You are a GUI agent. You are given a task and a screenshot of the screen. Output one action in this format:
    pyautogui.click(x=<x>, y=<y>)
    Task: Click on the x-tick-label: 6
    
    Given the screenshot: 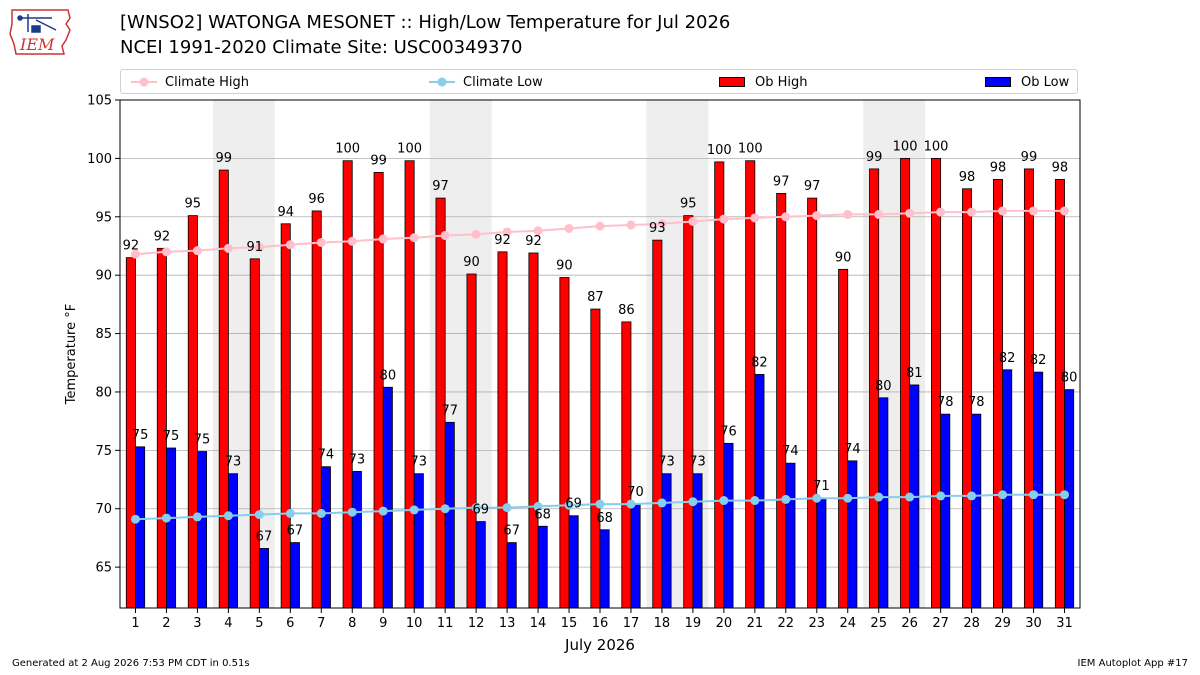 What is the action you would take?
    pyautogui.click(x=290, y=623)
    